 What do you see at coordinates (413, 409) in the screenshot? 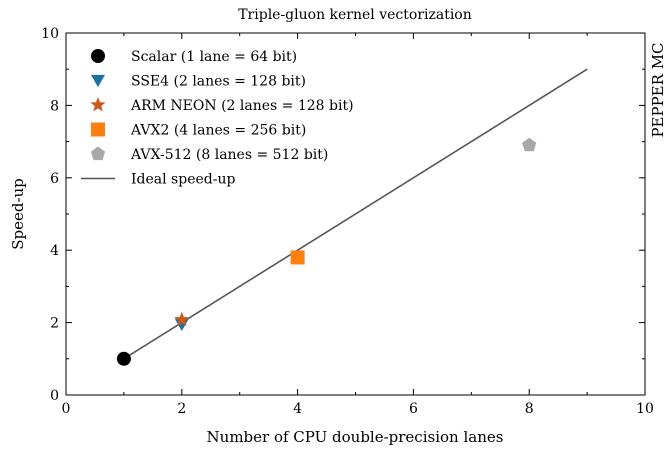
I see `x-tick-label: 6` at bounding box center [413, 409].